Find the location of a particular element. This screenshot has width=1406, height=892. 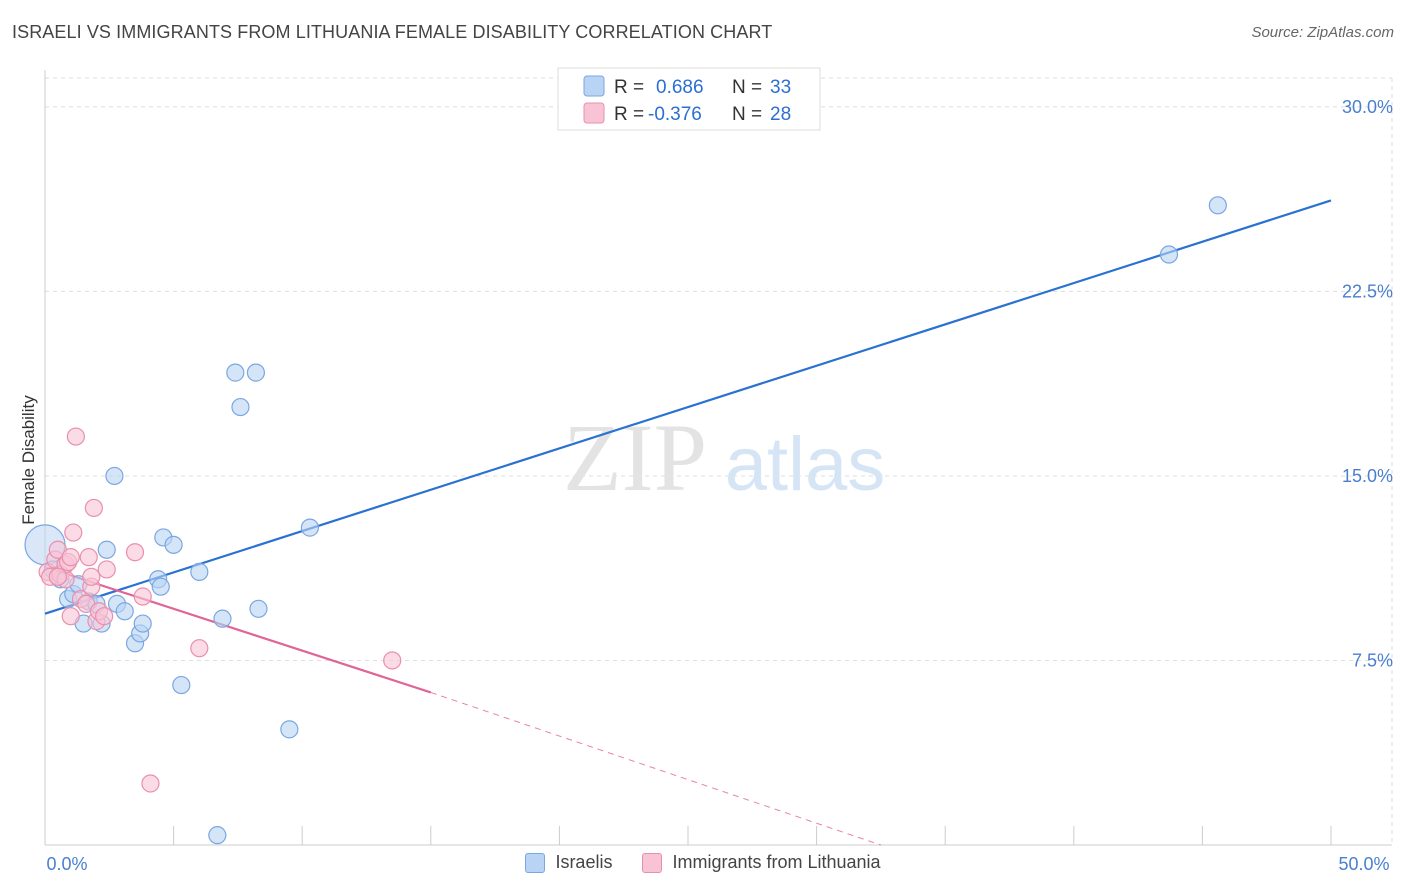

bottom-legend-swatch-pink is located at coordinates (652, 862).